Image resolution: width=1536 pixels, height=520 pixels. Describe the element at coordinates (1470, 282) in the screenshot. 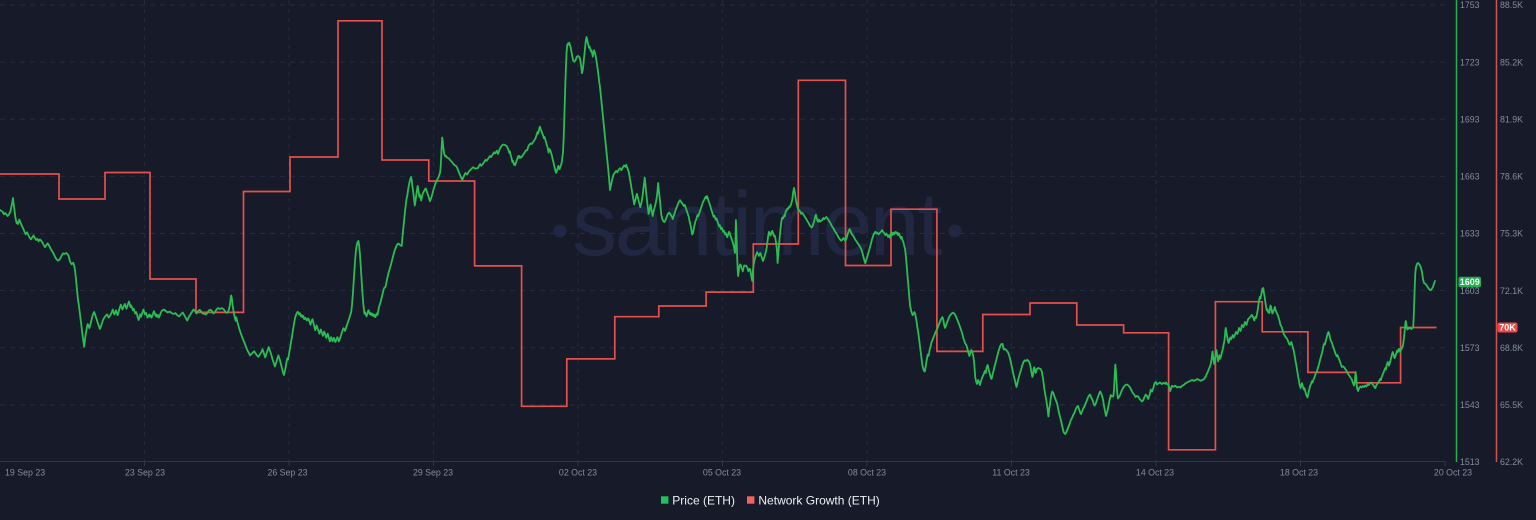

I see `svg-text: 1609` at that location.